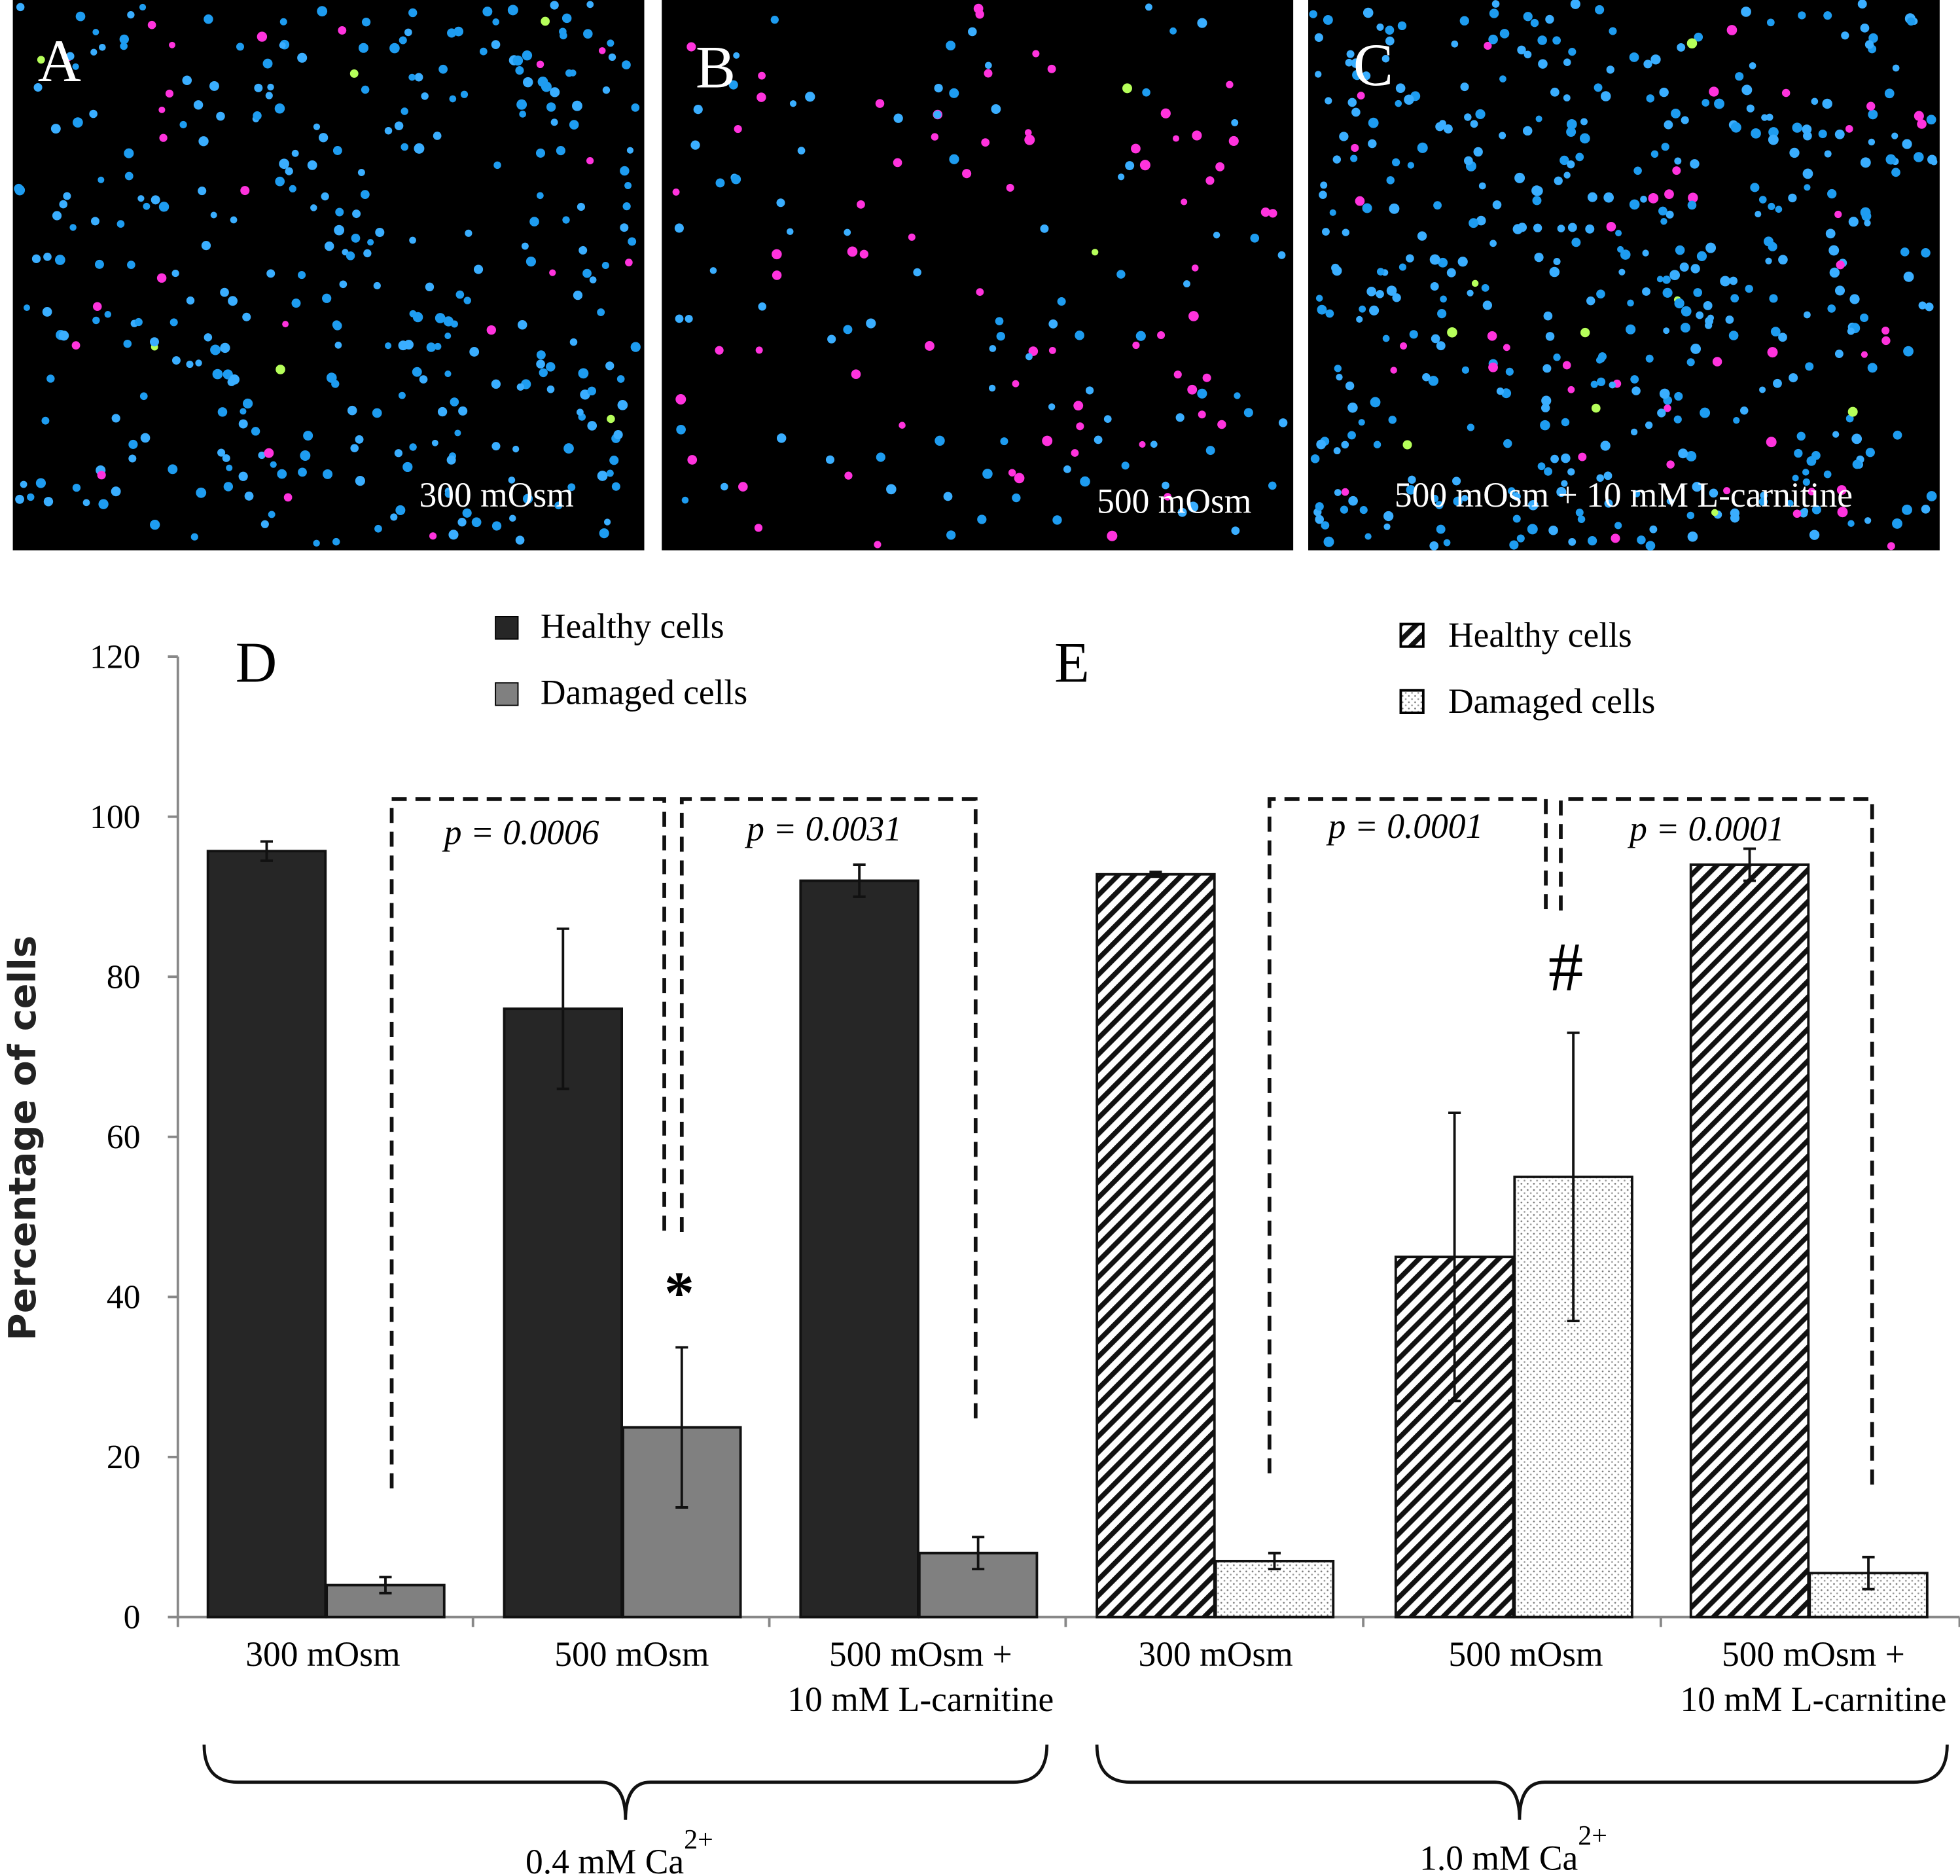  What do you see at coordinates (1527, 668) in the screenshot?
I see `legend-e: Healthy cells Damaged cells` at bounding box center [1527, 668].